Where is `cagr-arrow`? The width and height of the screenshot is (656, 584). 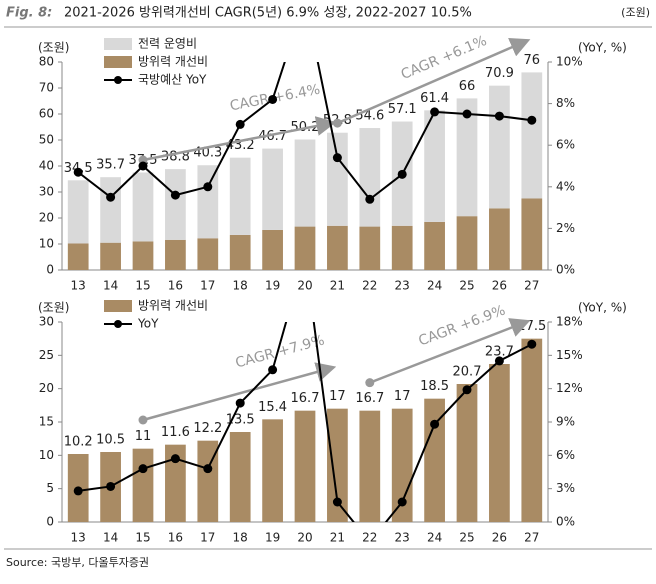 cagr-arrow is located at coordinates (239, 139).